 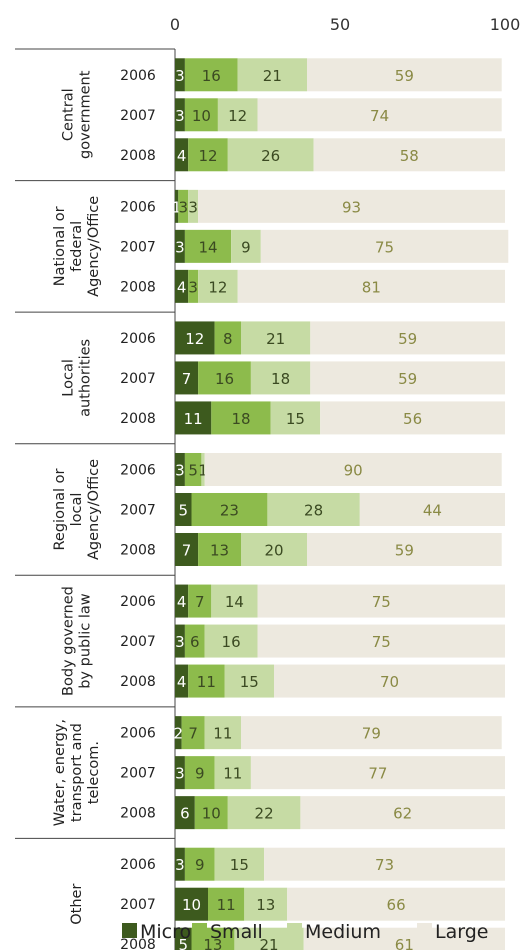 I want to click on data-label-small: 7, so click(x=200, y=602).